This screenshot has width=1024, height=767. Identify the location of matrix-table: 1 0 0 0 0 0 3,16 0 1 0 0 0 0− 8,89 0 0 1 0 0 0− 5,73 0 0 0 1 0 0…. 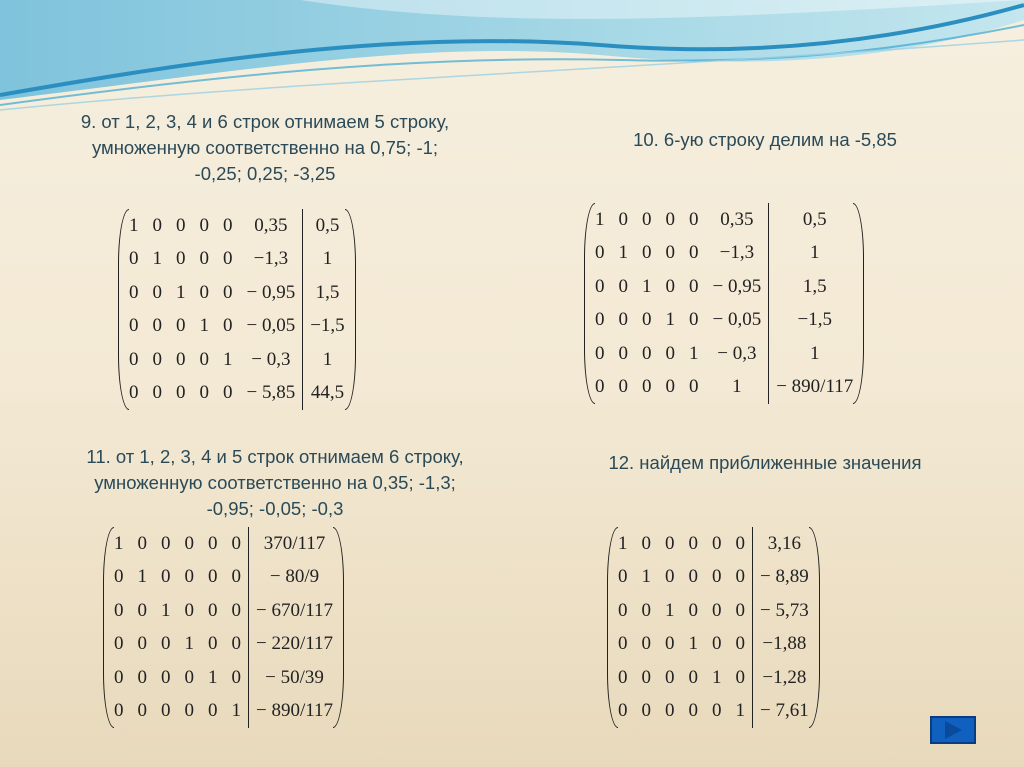
(713, 627).